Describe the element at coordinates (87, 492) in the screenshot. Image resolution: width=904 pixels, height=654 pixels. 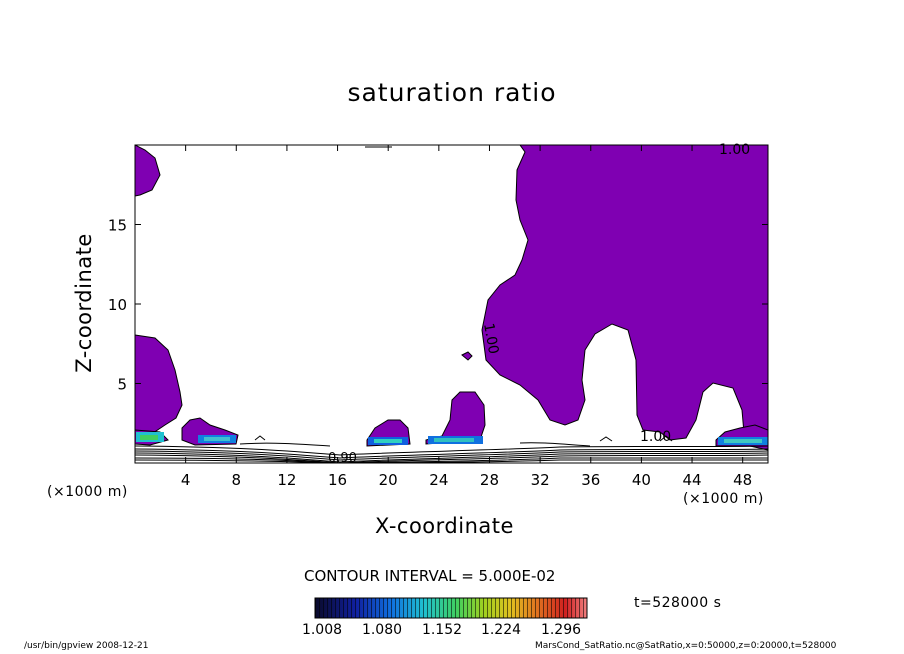
I see `x-axis-unit-left: (×1000 m)` at that location.